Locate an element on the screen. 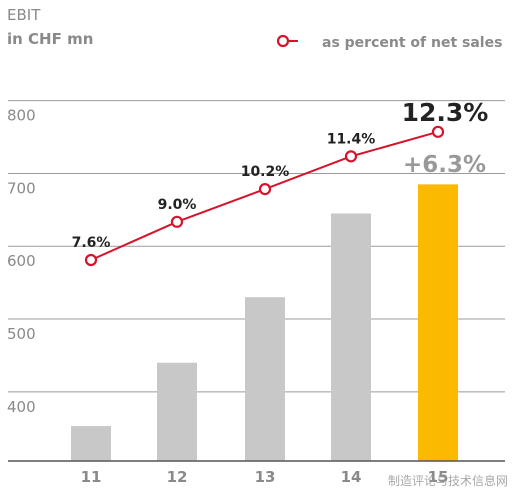 The height and width of the screenshot is (489, 513). y-tick-label: 700 is located at coordinates (21, 188).